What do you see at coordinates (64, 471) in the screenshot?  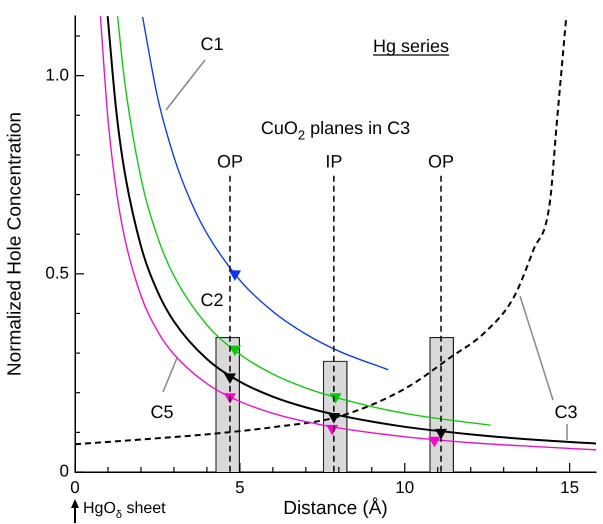 I see `y-tick-label: 0` at bounding box center [64, 471].